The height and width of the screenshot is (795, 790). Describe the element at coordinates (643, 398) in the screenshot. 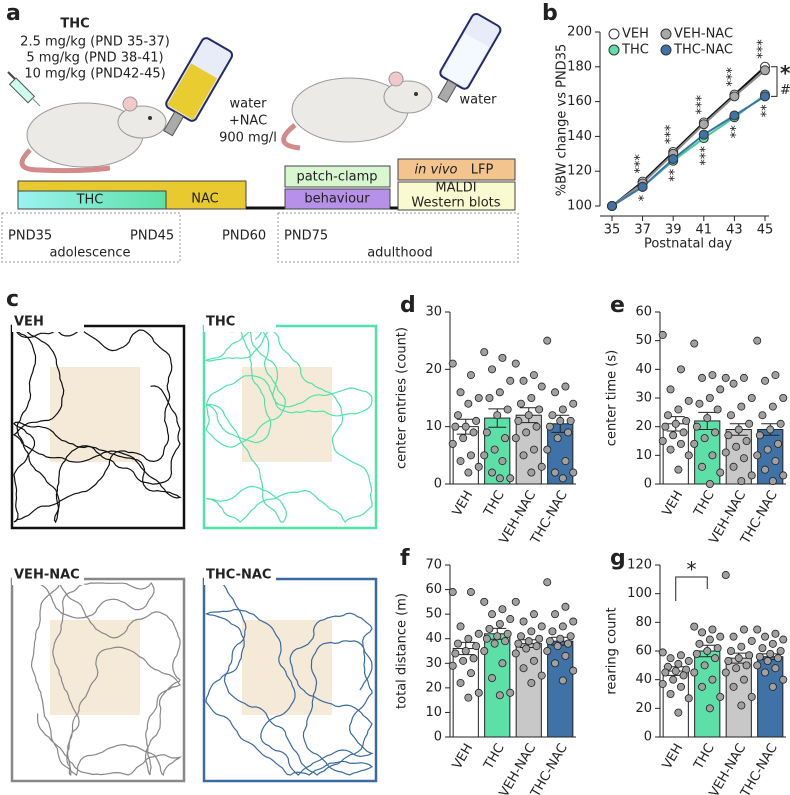

I see `y-tick-label: 30` at that location.